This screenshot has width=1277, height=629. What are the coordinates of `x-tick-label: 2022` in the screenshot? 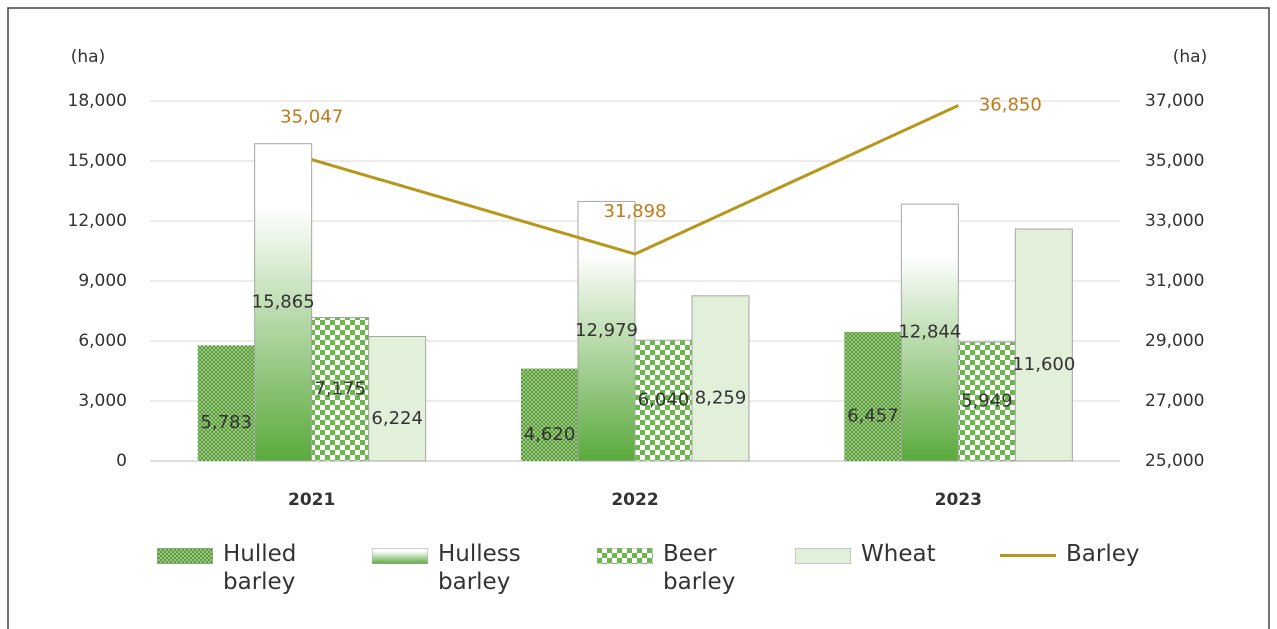 It's located at (634, 500).